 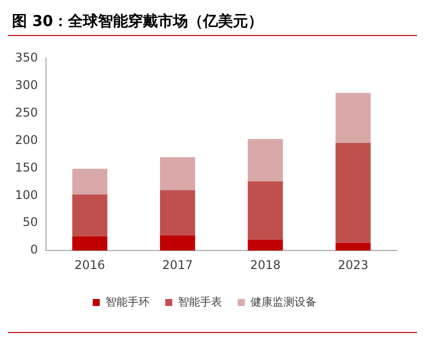 I want to click on legend-label: 智能手环, so click(x=127, y=301).